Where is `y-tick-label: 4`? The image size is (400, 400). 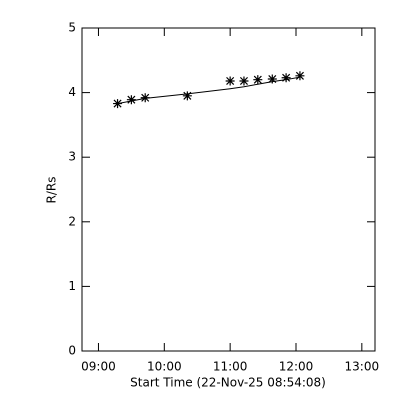
y-tick-label: 4 is located at coordinates (72, 92).